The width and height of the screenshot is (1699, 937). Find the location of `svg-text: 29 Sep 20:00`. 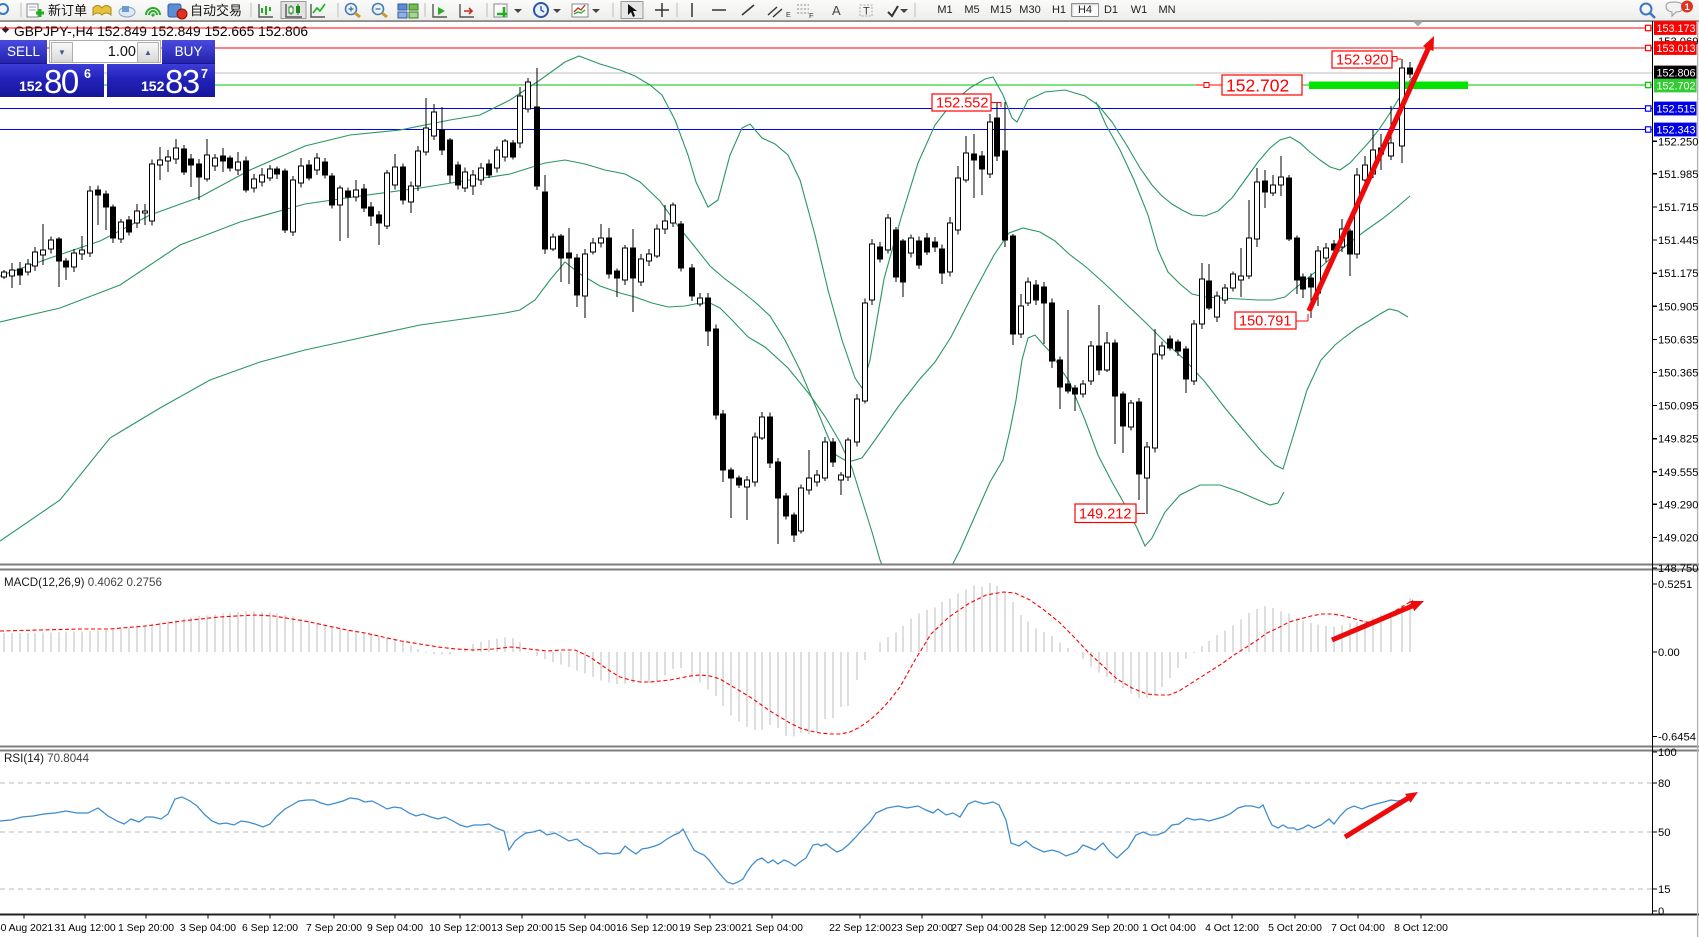

svg-text: 29 Sep 20:00 is located at coordinates (1108, 928).